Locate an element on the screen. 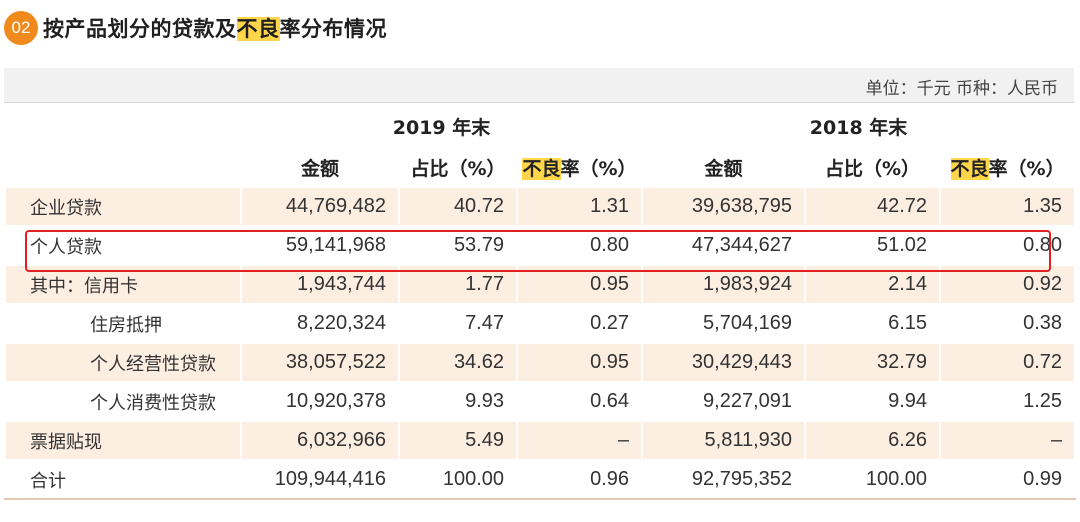 This screenshot has width=1080, height=522. cell: 0.72 is located at coordinates (1008, 362).